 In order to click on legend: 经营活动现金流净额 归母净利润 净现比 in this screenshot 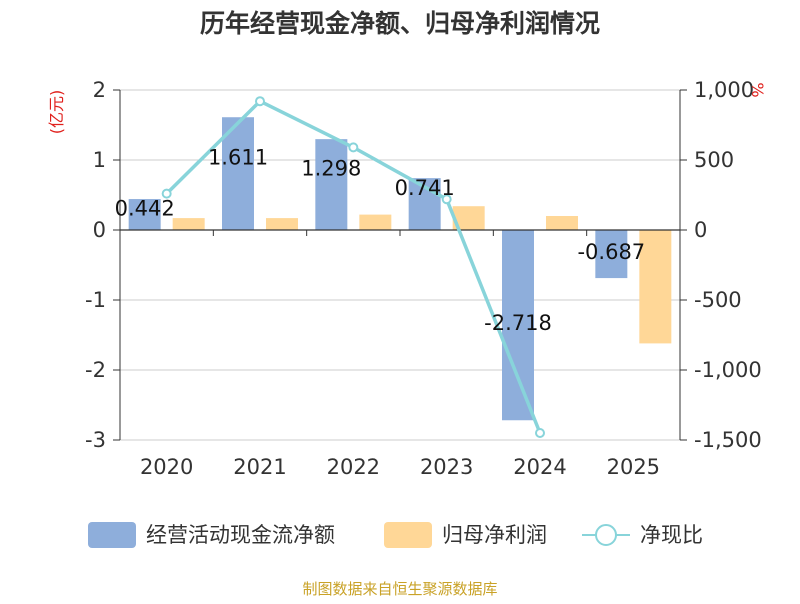, I will do `click(395, 535)`.